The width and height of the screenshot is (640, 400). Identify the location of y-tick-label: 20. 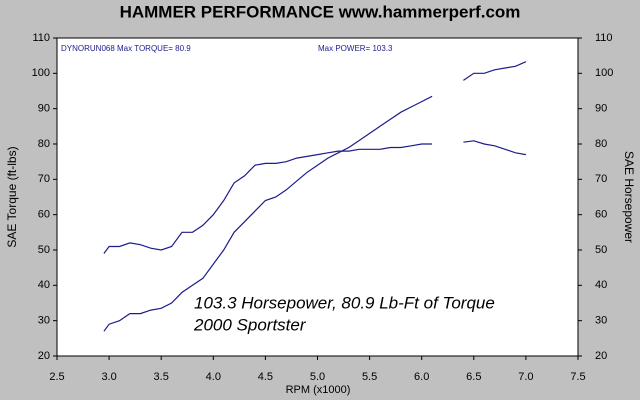
(44, 356).